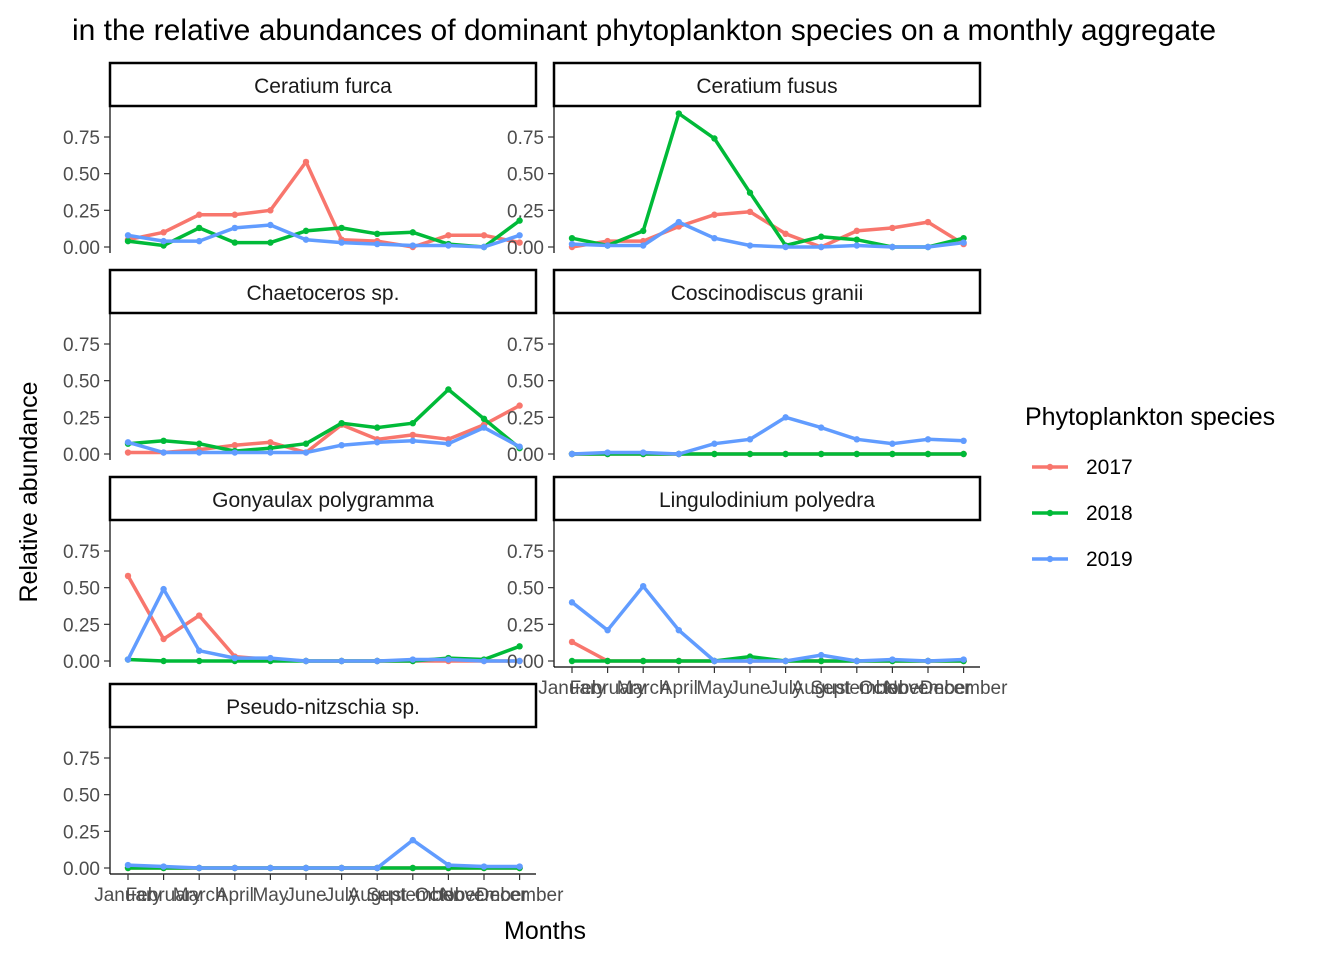 Image resolution: width=1344 pixels, height=960 pixels. I want to click on facet-strip-label: Ceratium furca, so click(323, 86).